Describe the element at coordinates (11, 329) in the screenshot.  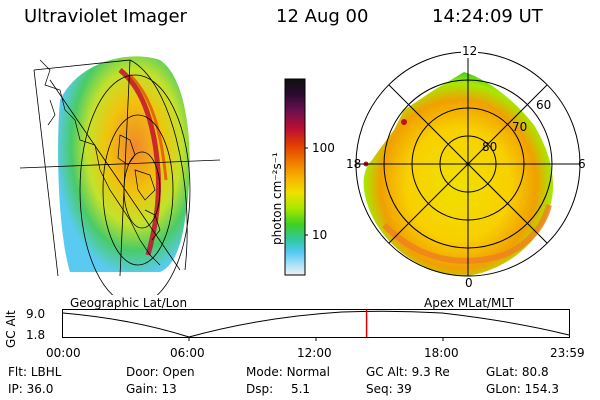
I see `timeline-axis-label: GC Alt` at that location.